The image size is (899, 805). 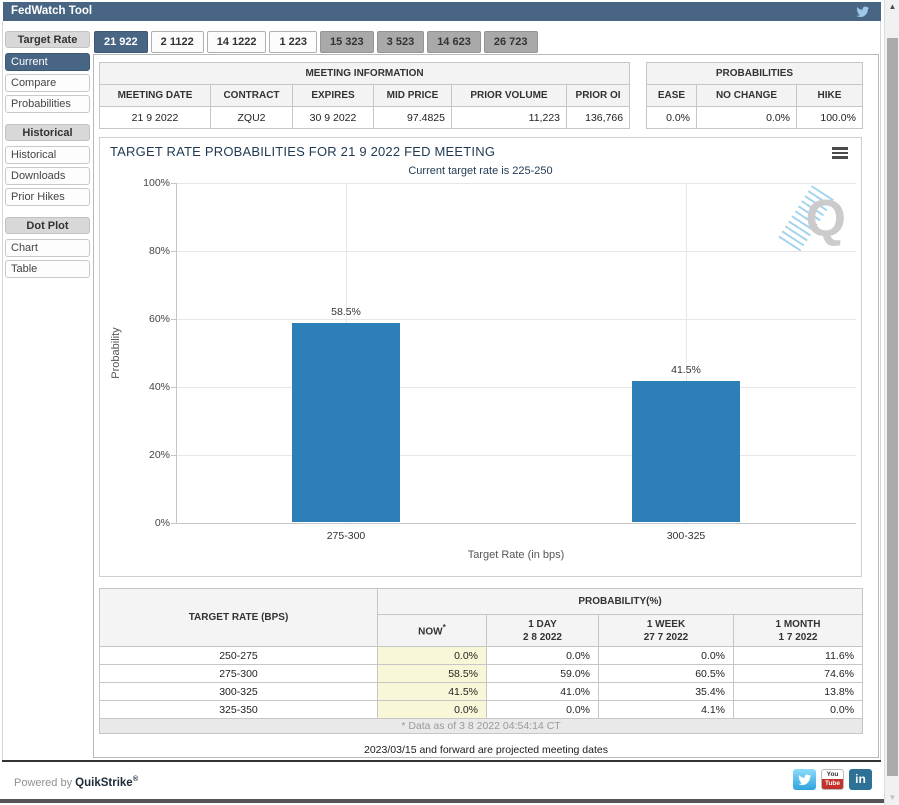 What do you see at coordinates (880, 390) in the screenshot?
I see `page-right-border` at bounding box center [880, 390].